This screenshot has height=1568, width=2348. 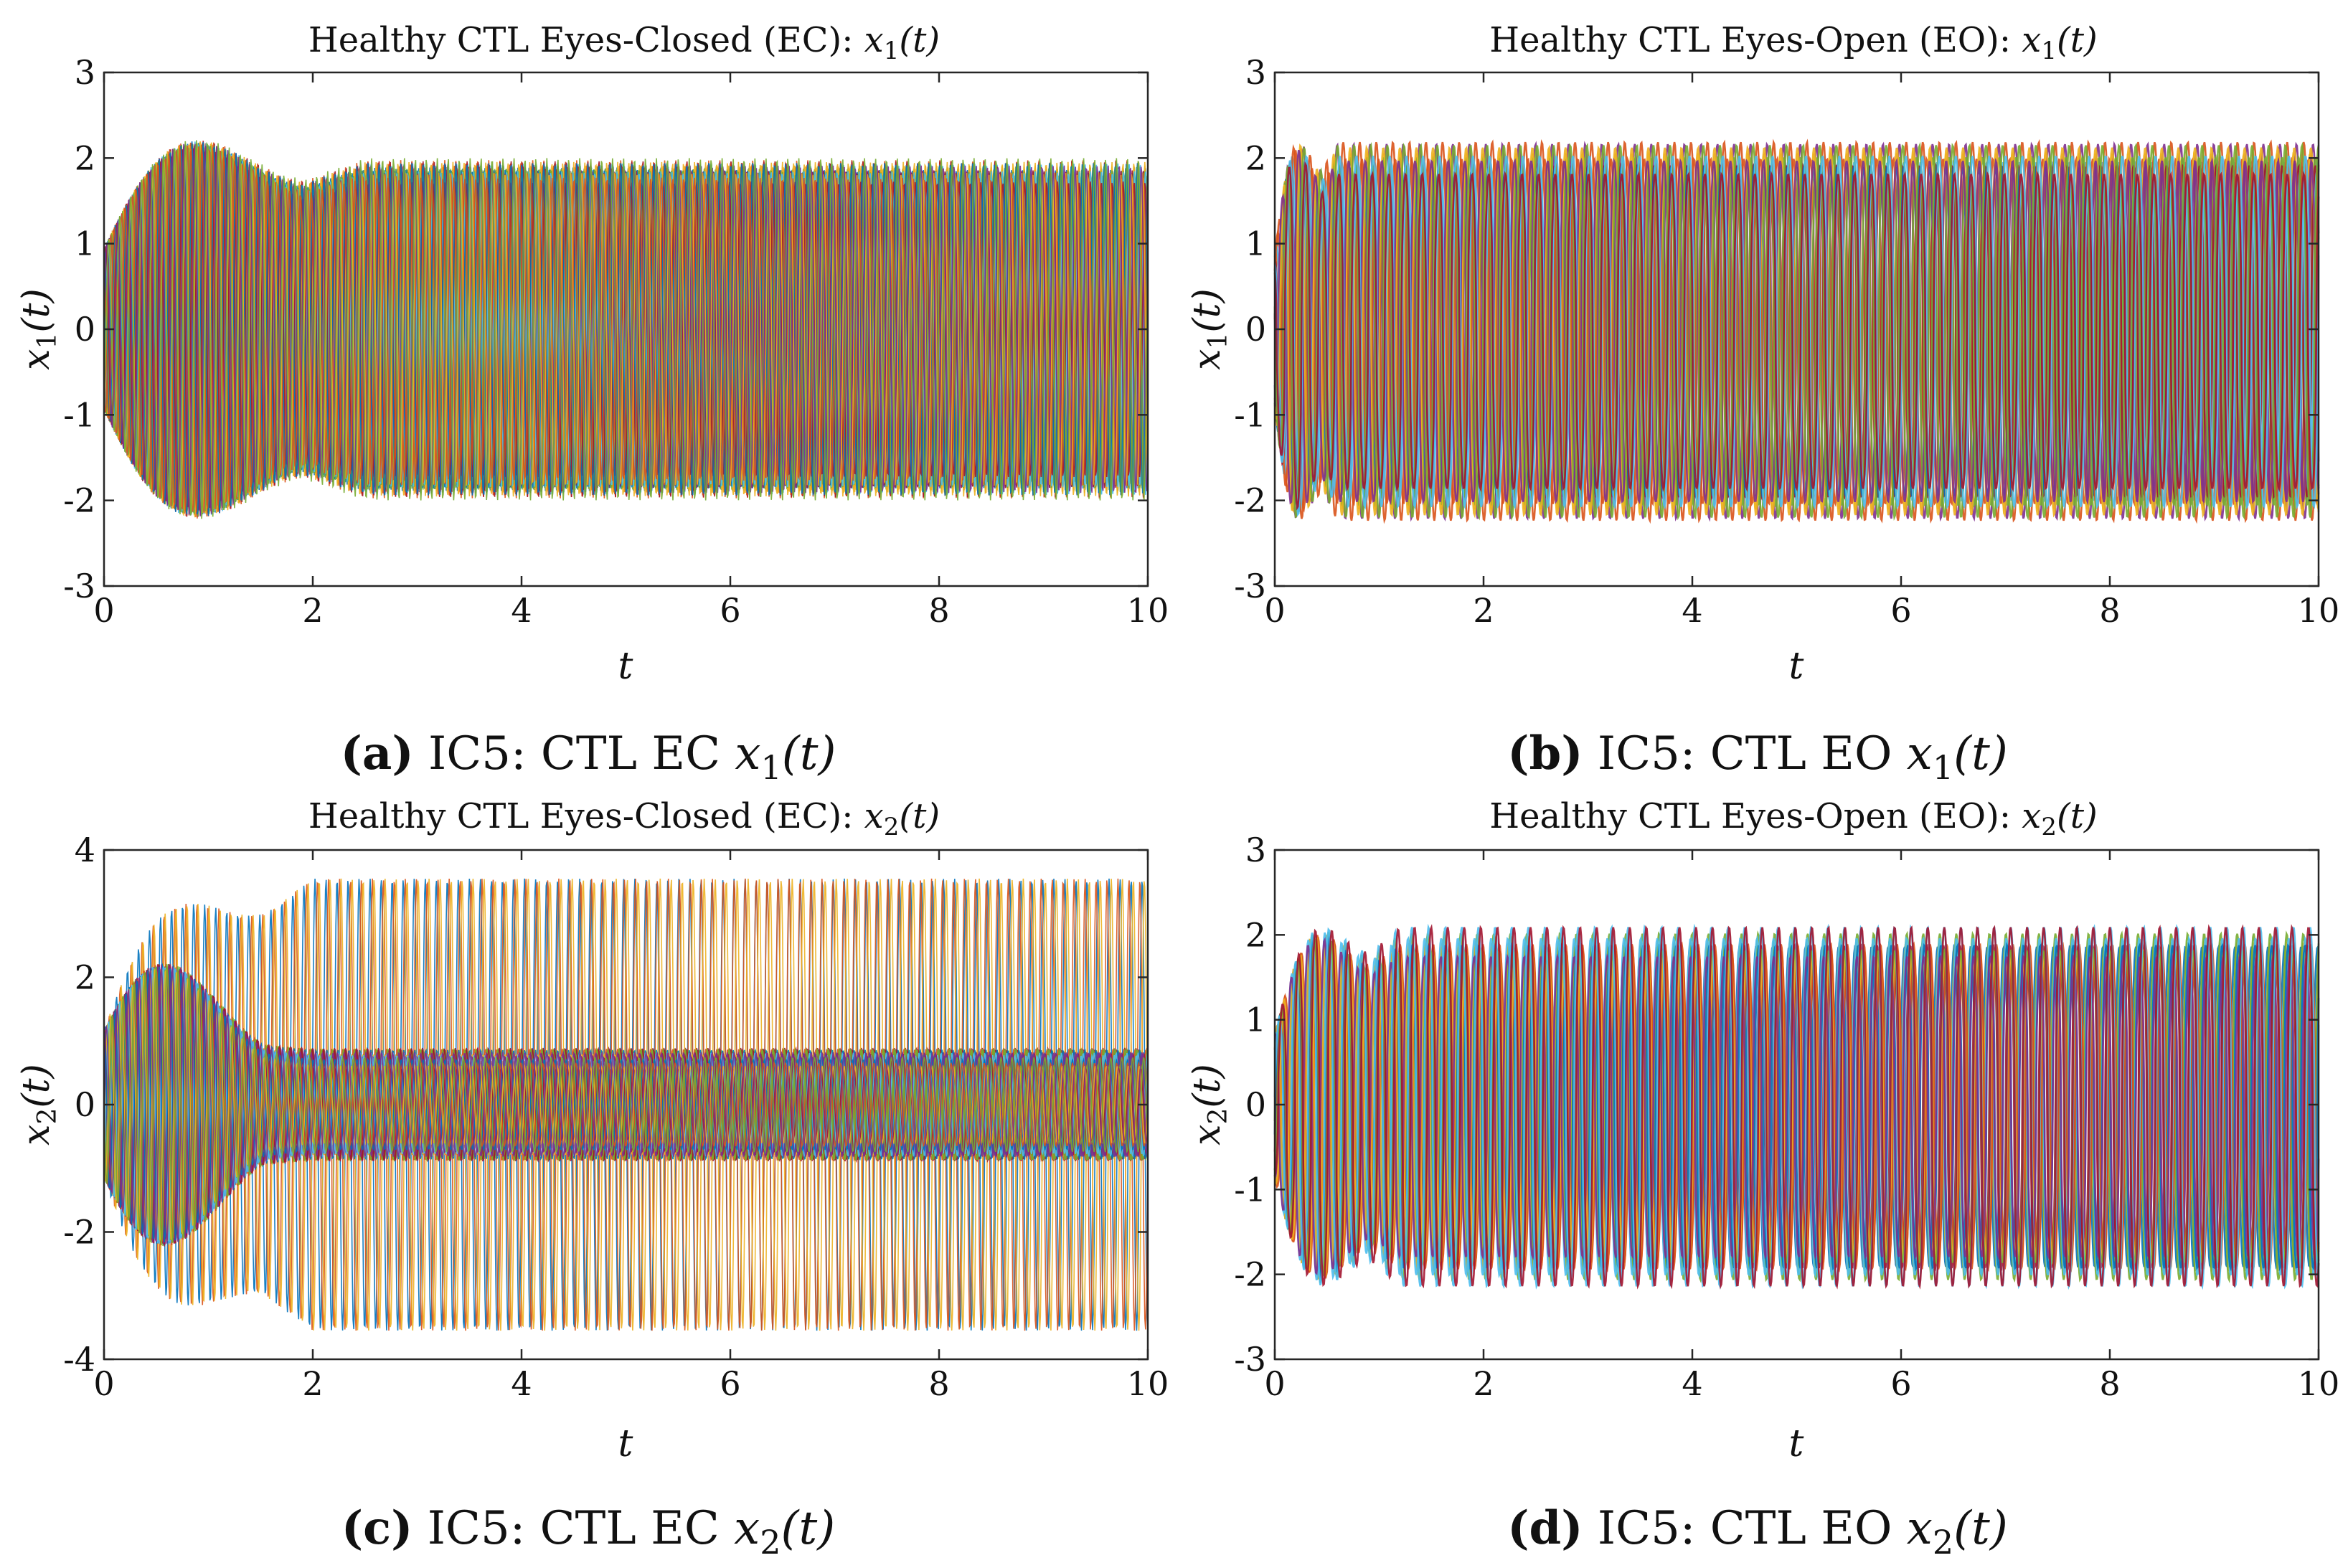 I want to click on panel-caption: (c) IC5: CTL EC x2(t), so click(x=588, y=1532).